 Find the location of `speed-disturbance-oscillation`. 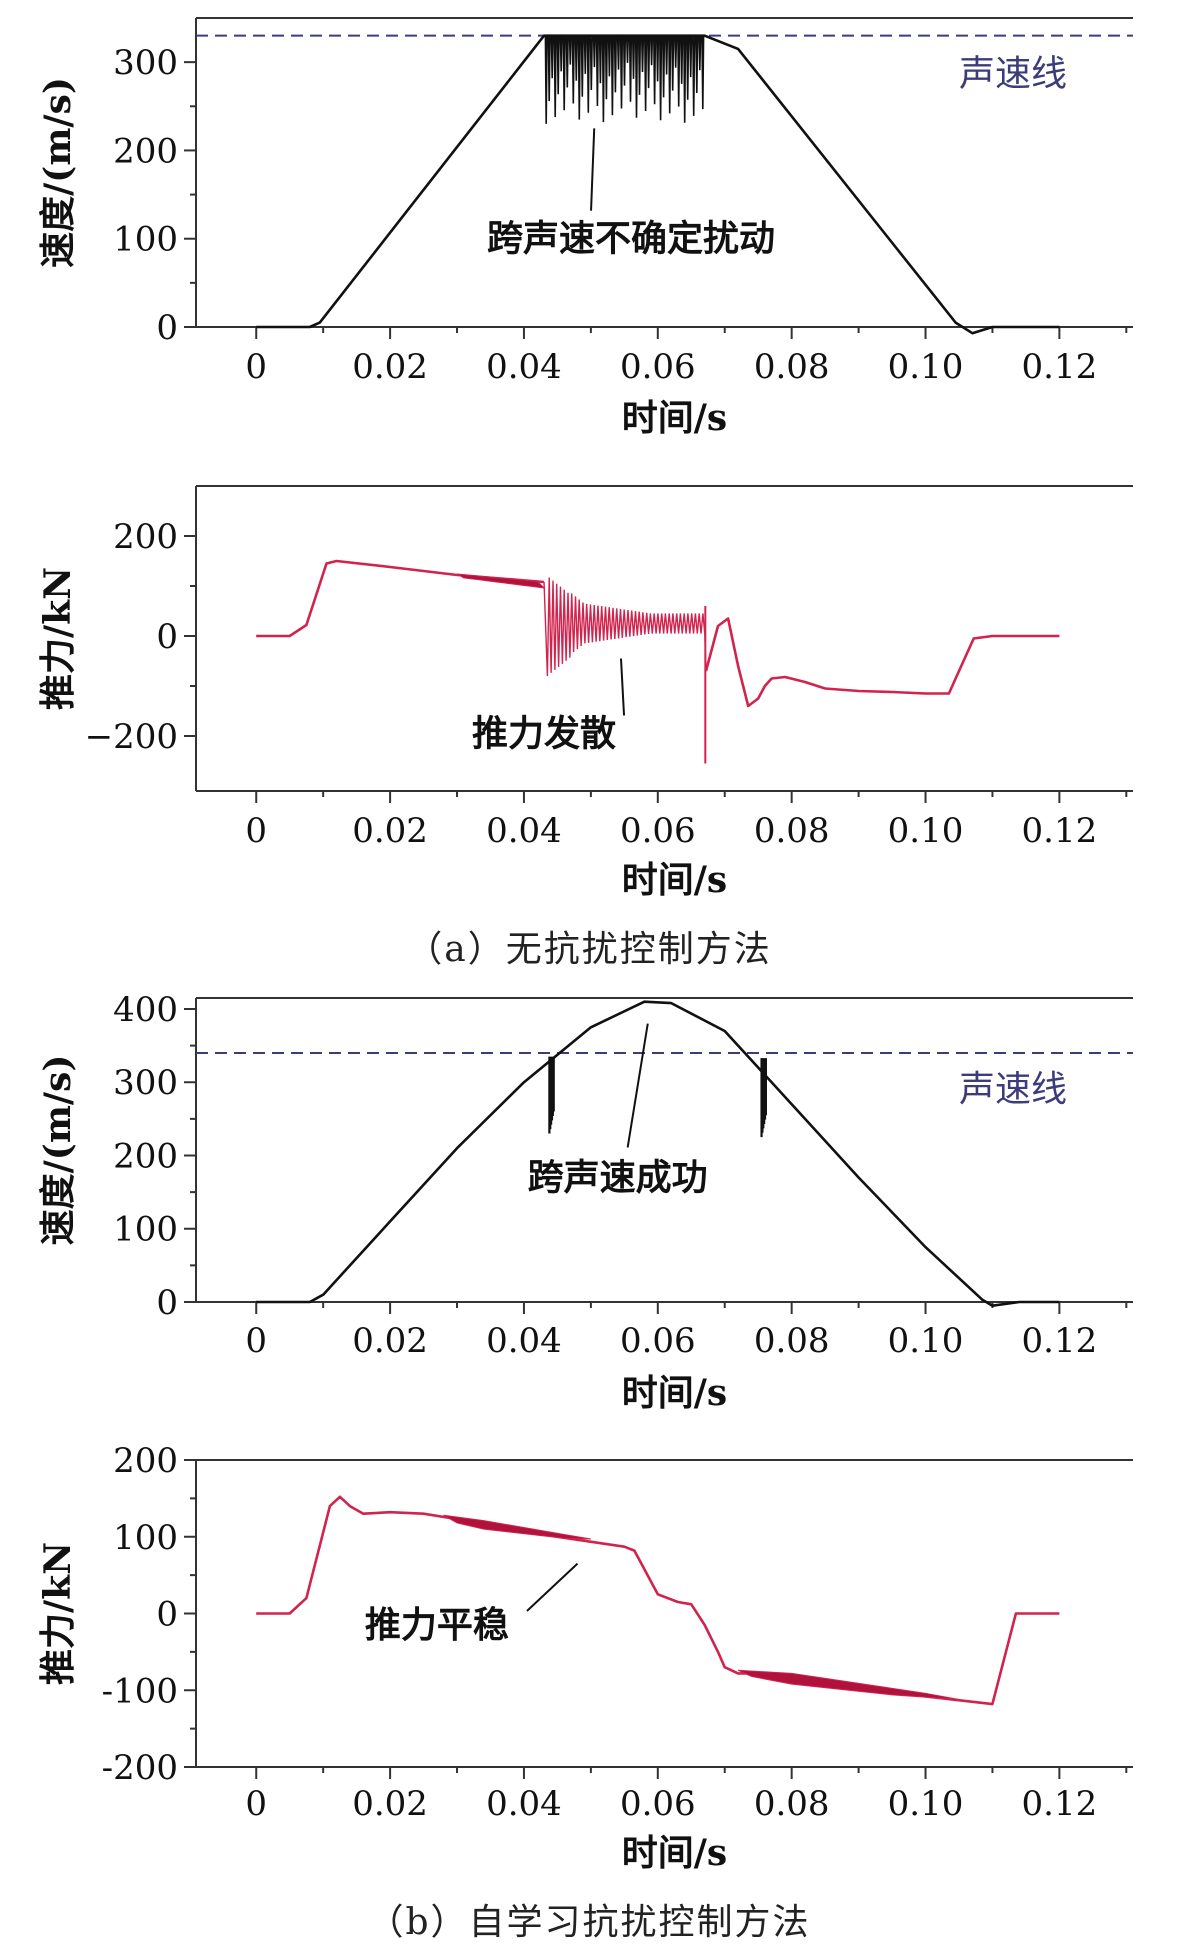

speed-disturbance-oscillation is located at coordinates (624, 79).